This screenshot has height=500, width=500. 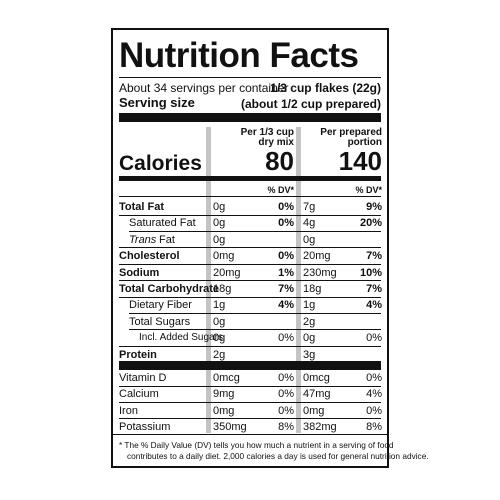 I want to click on amount: 47mg, so click(x=317, y=394).